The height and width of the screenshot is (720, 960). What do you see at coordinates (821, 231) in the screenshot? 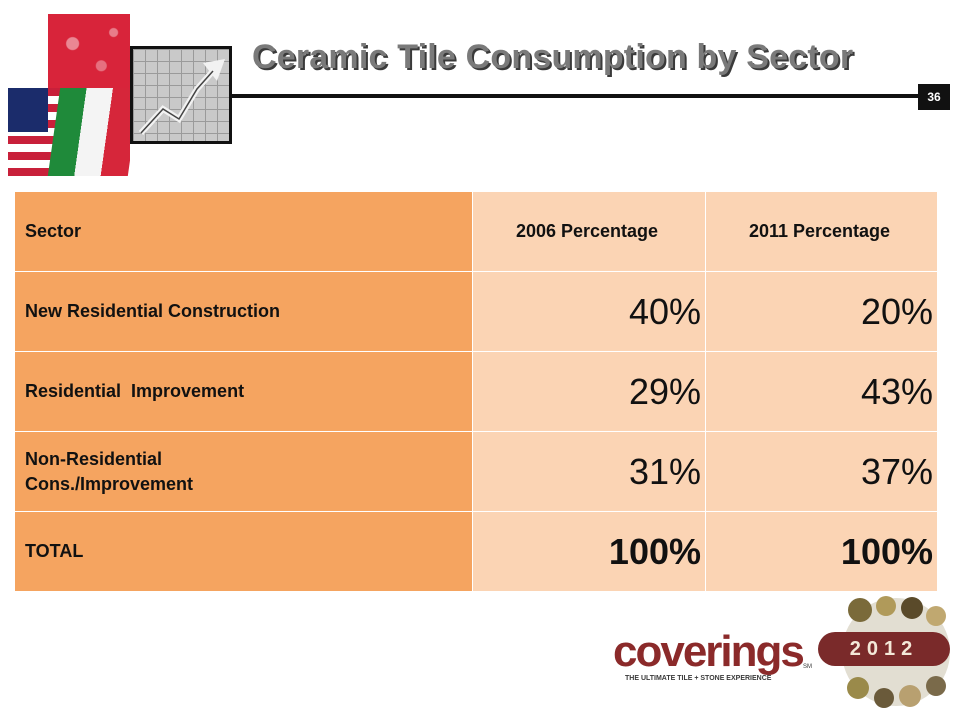
I see `column-header-2011: 2011 Percentage` at bounding box center [821, 231].